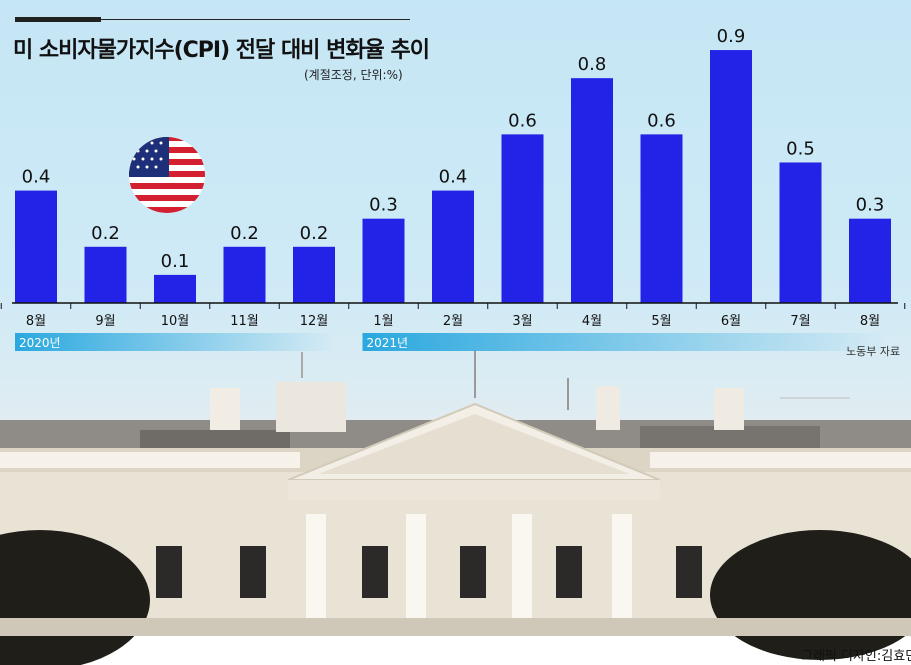  Describe the element at coordinates (175, 321) in the screenshot. I see `x-tick-label: 10월` at that location.